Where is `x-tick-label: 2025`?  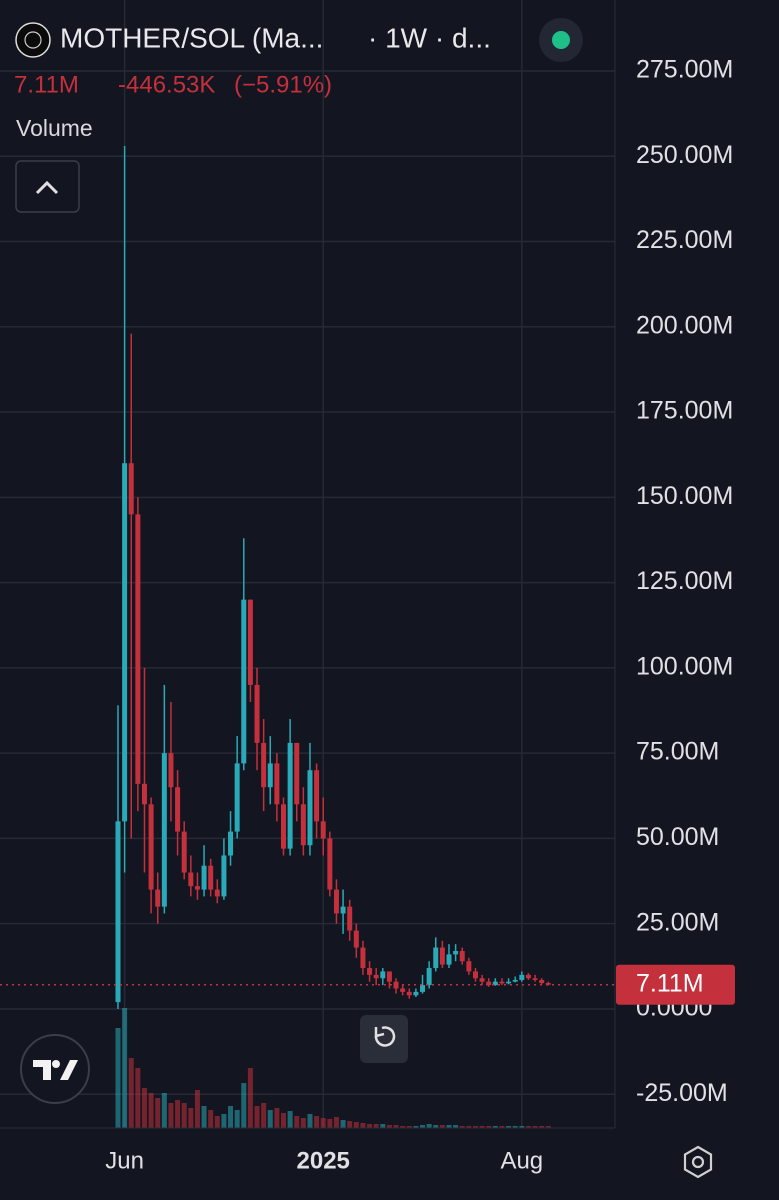
x-tick-label: 2025 is located at coordinates (323, 1160).